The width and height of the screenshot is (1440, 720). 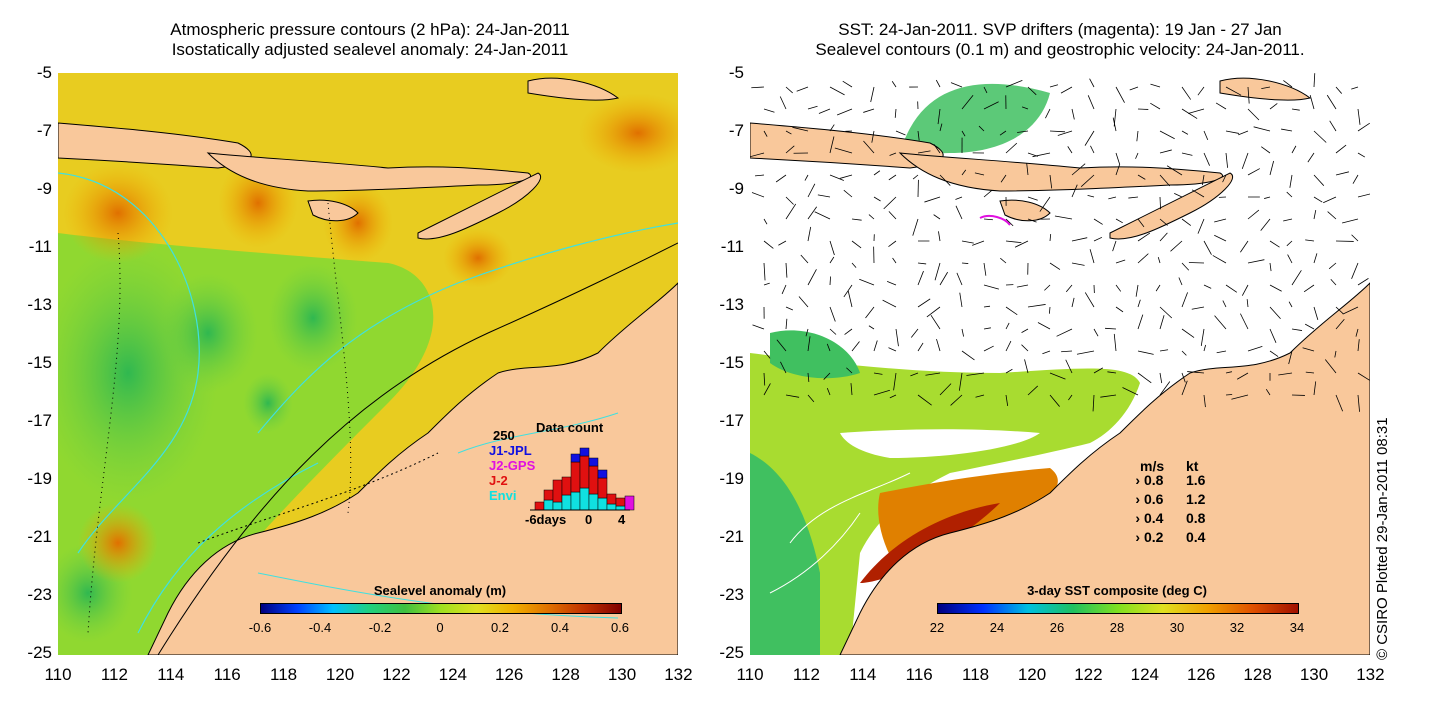 What do you see at coordinates (736, 72) in the screenshot?
I see `right-y-tick-label: -5` at bounding box center [736, 72].